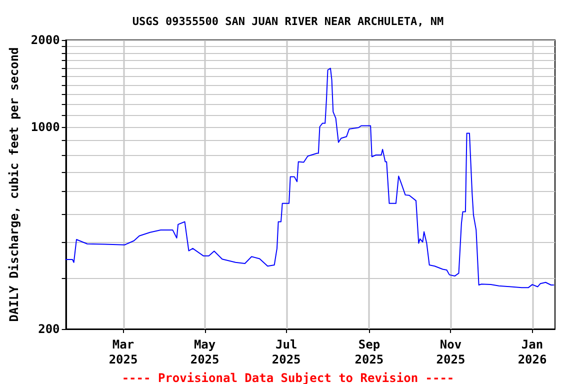  I want to click on x-tick-label: Sep 2025, so click(369, 352).